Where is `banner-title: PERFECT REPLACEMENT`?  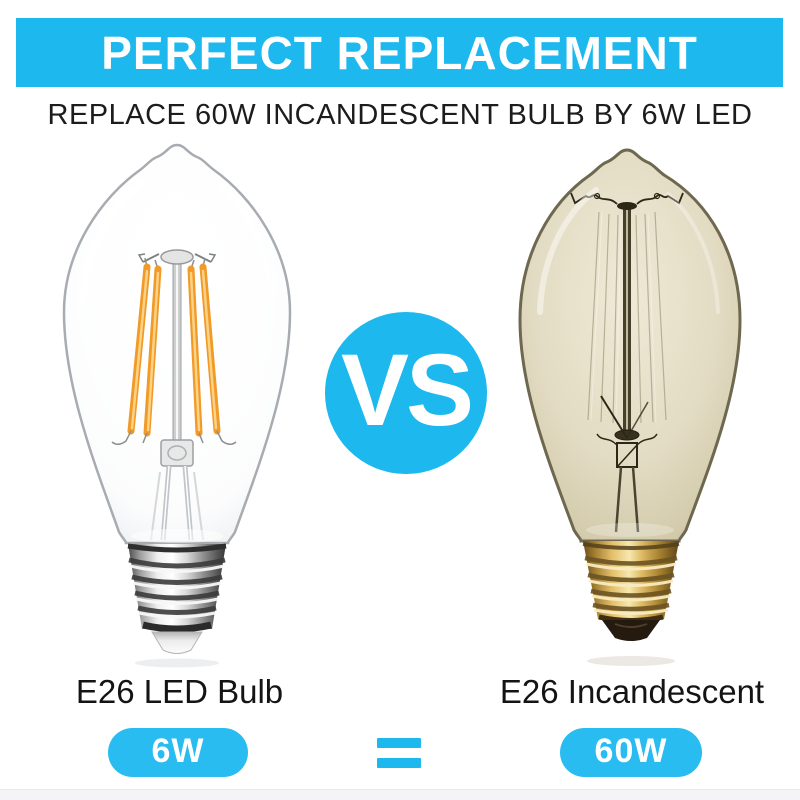 banner-title: PERFECT REPLACEMENT is located at coordinates (399, 52).